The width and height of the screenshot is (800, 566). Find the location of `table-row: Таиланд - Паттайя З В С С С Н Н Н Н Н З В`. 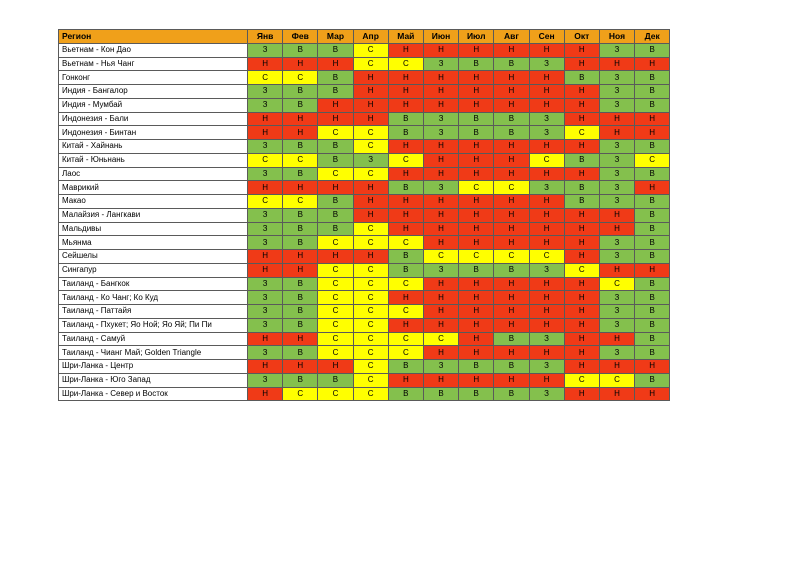

table-row: Таиланд - Паттайя З В С С С Н Н Н Н Н З В is located at coordinates (364, 311).